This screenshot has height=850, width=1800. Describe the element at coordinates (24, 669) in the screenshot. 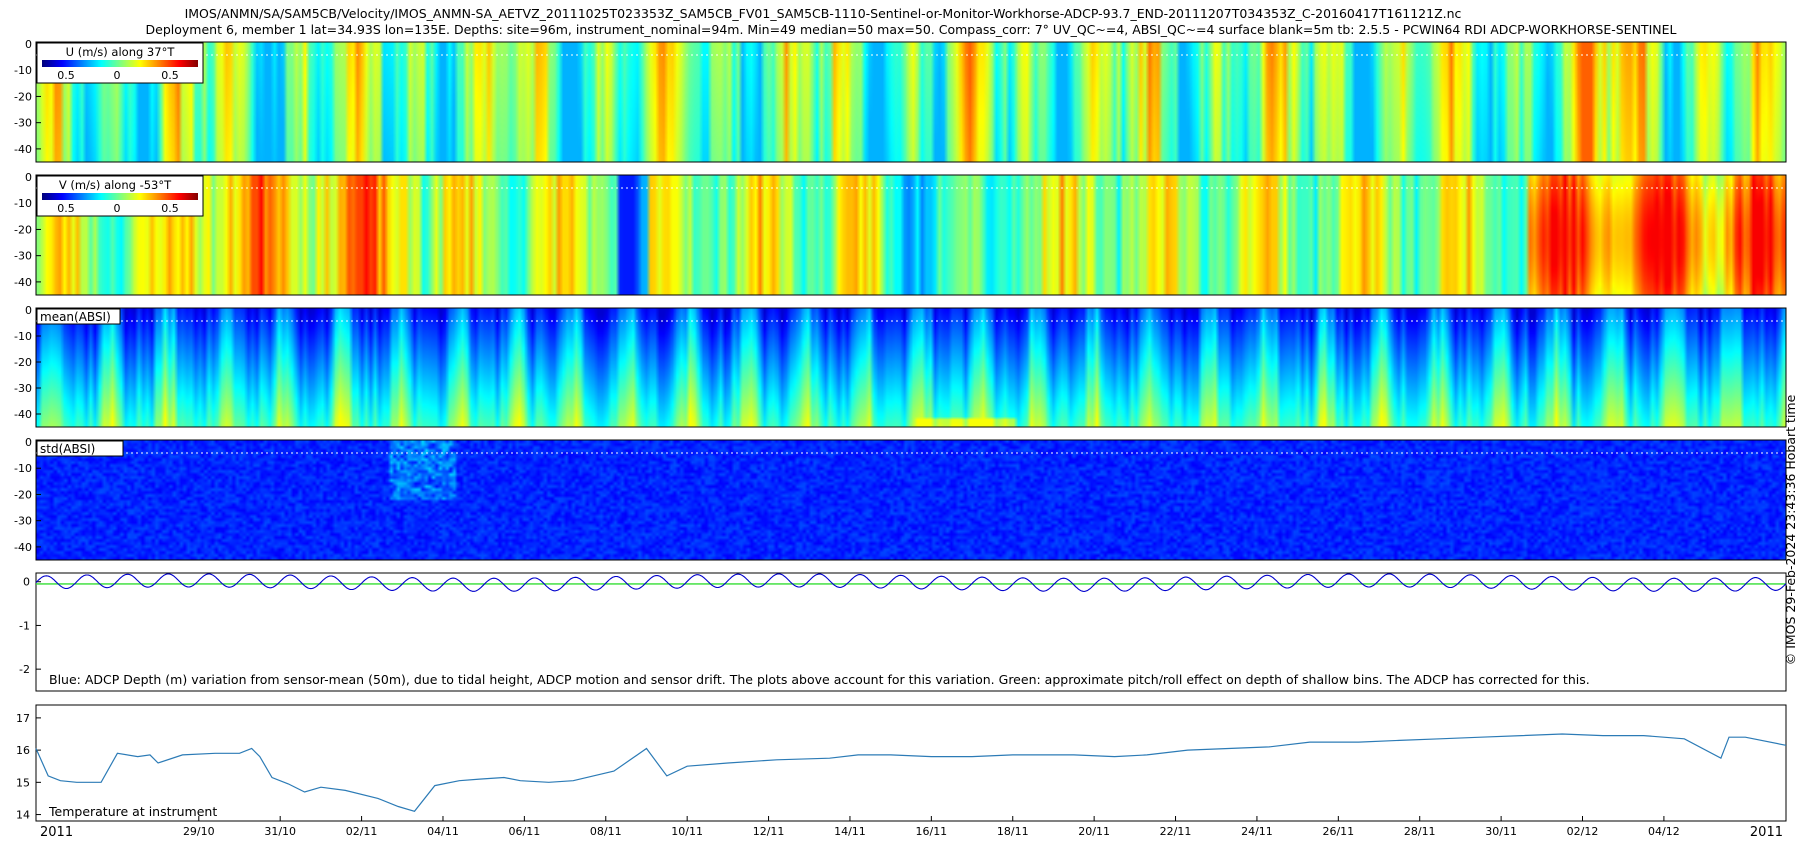

I see `y-tick-label: -2` at that location.